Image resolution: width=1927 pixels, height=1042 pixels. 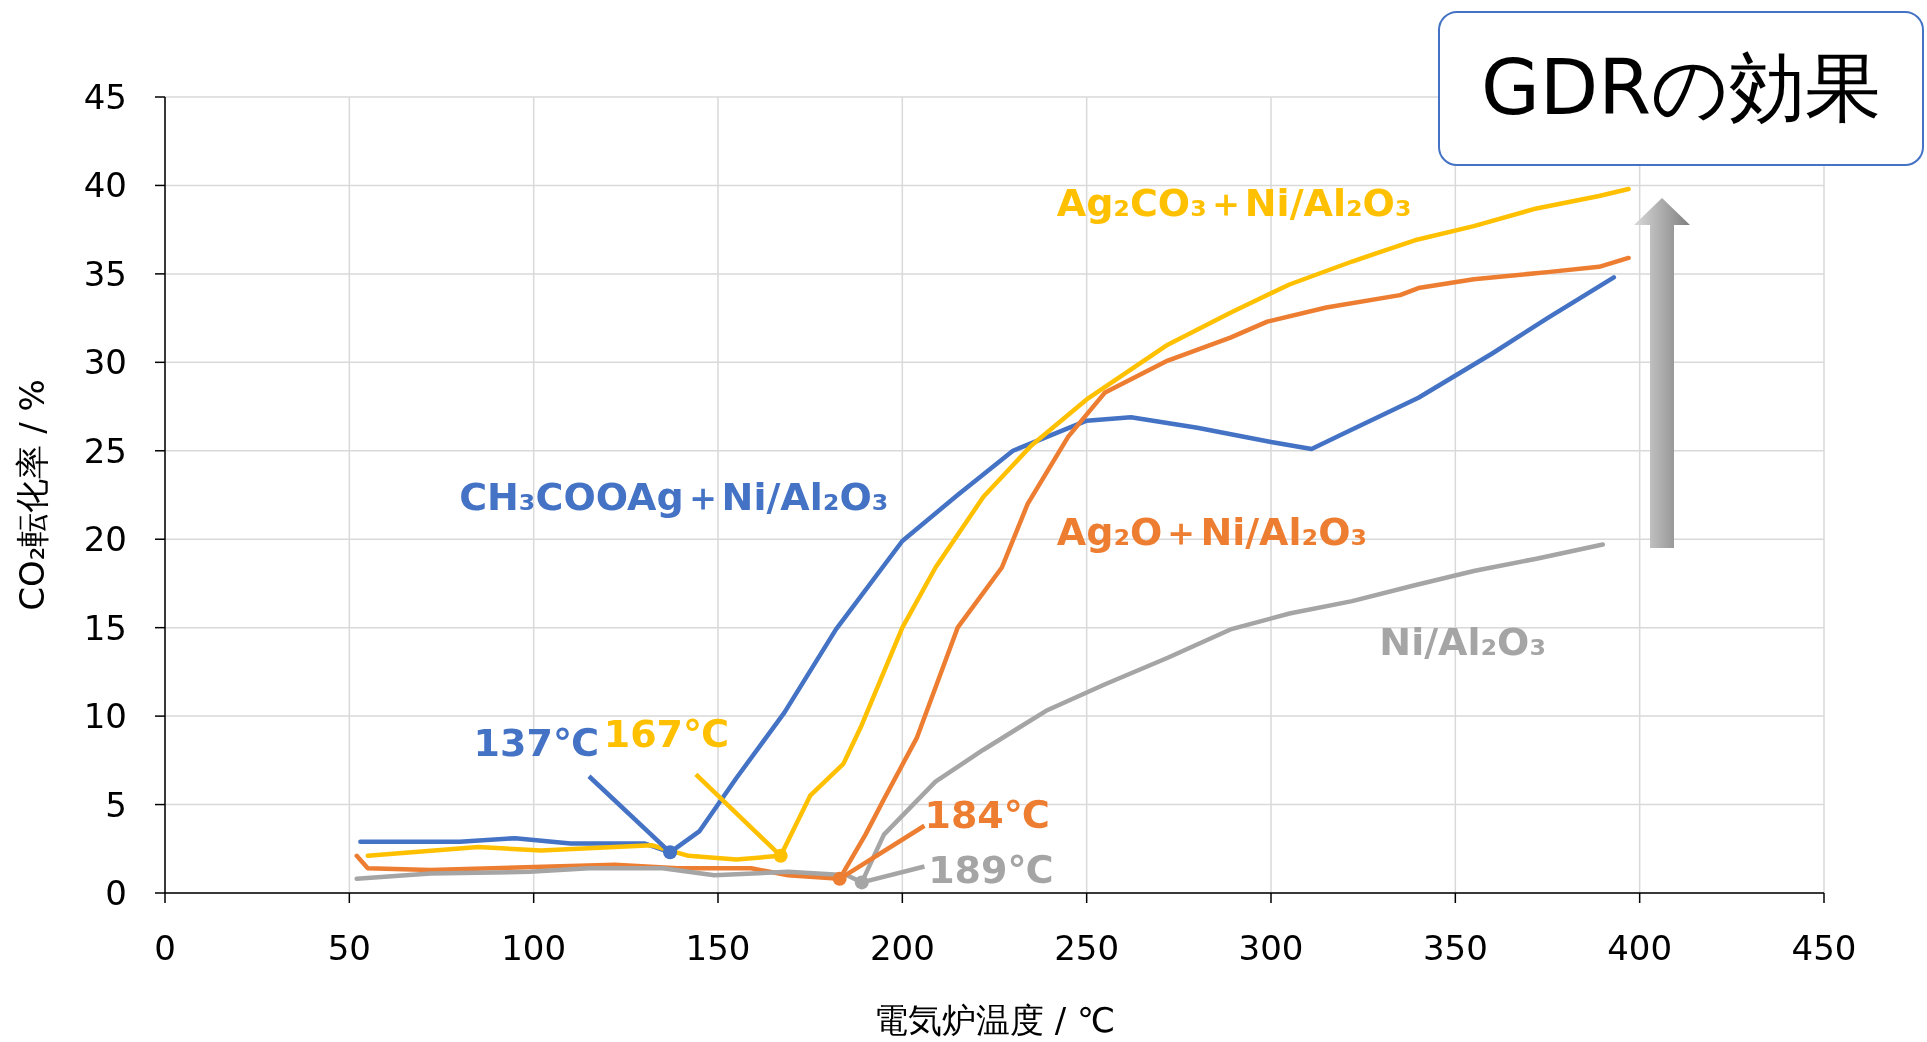 I want to click on series-label: Ag₂CO₃＋Ni/Al₂O₃, so click(x=1234, y=203).